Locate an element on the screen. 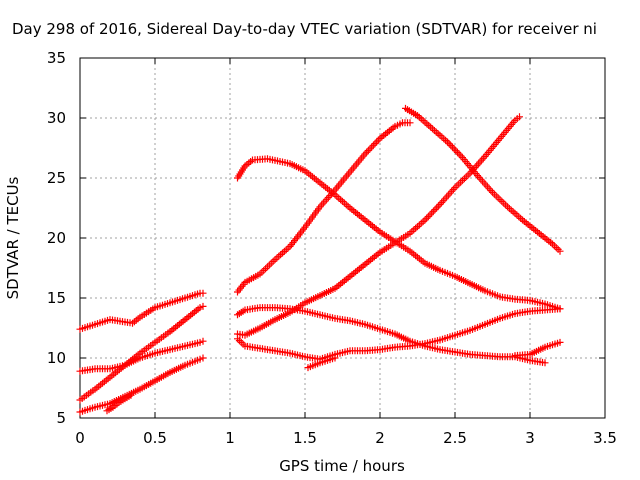  x-tick-label: 1.5 is located at coordinates (305, 438).